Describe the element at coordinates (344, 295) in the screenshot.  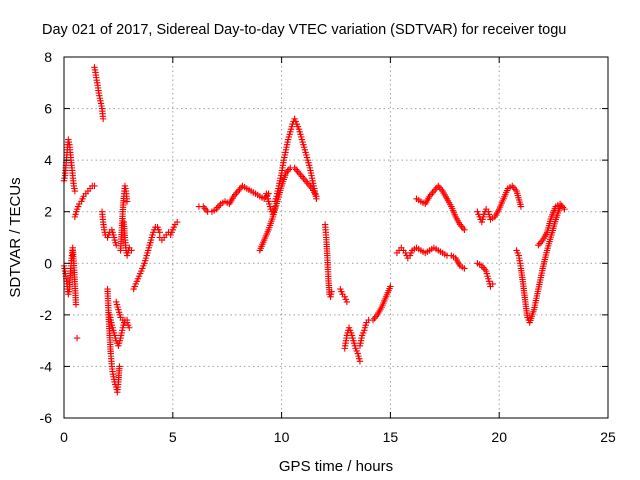
I see `series-bump-12.8` at that location.